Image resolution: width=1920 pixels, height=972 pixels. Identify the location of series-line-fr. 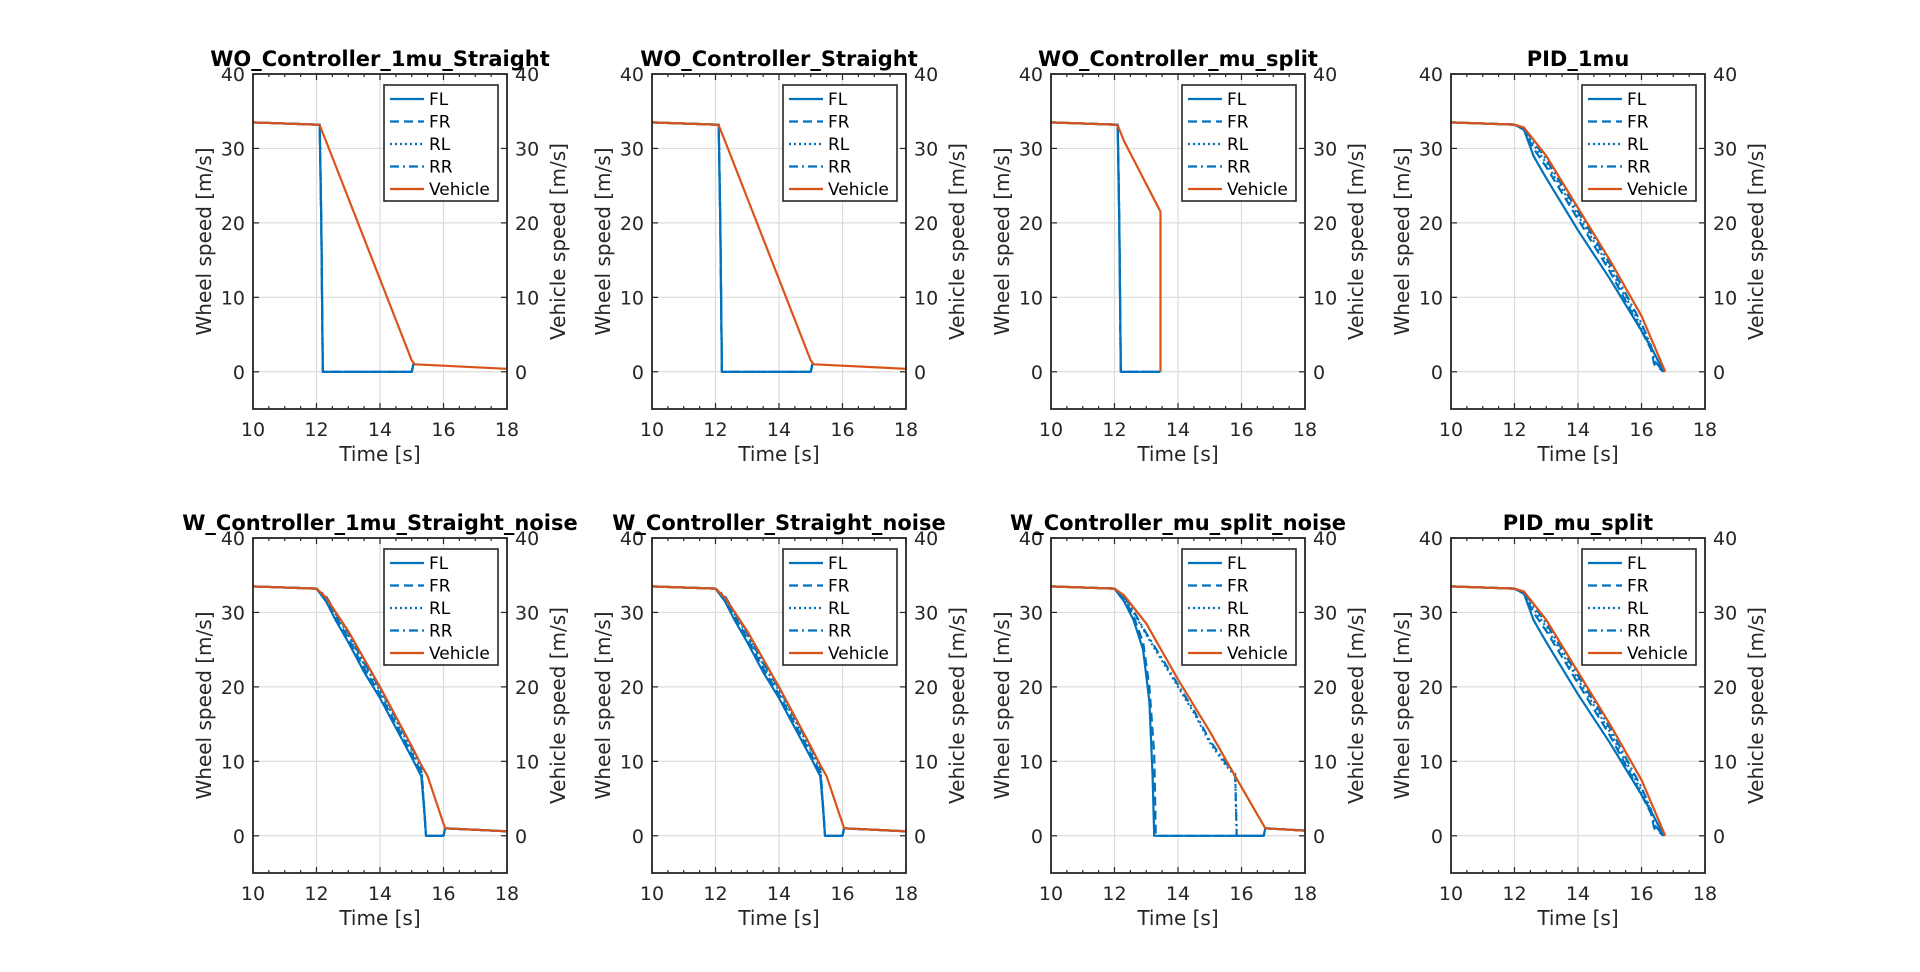
(1178, 711).